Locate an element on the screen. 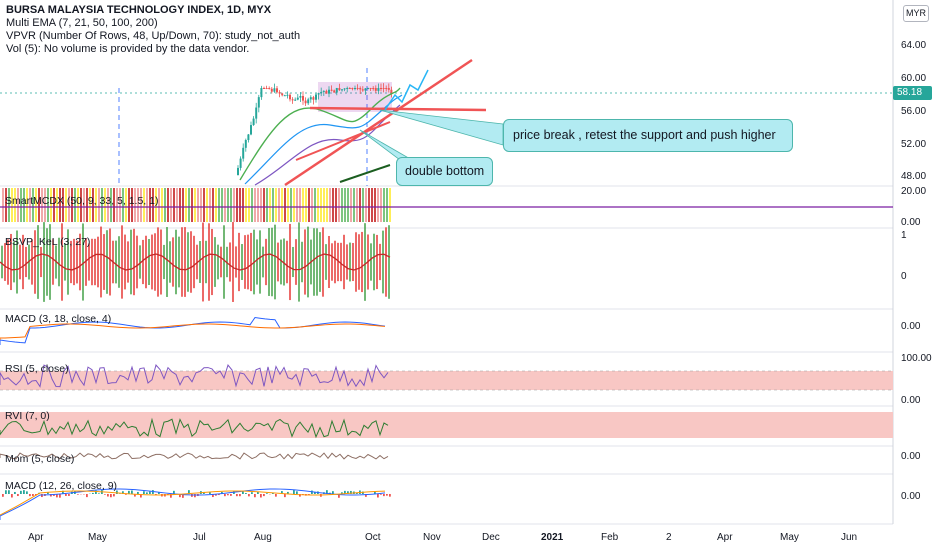  time-tick: Jun is located at coordinates (849, 537).